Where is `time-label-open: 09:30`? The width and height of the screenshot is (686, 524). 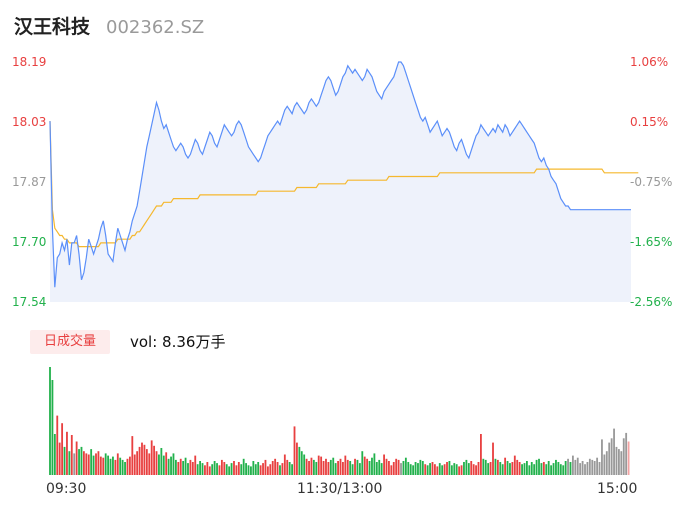 time-label-open: 09:30 is located at coordinates (66, 489).